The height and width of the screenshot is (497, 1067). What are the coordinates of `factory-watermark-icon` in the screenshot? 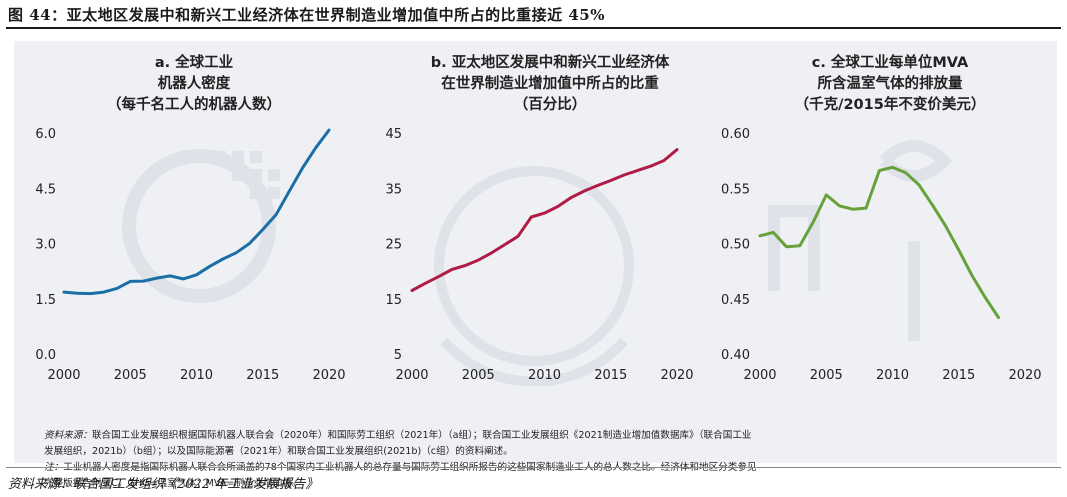 It's located at (794, 248).